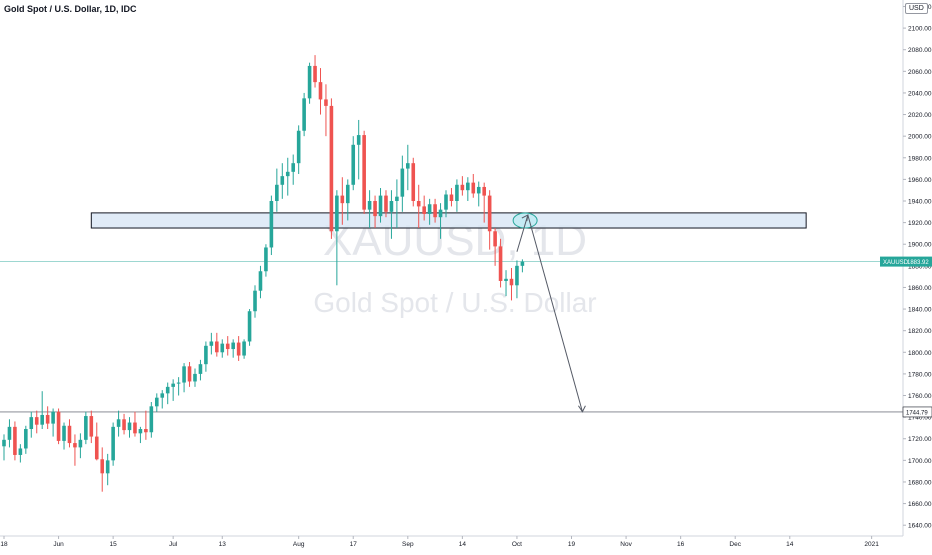 The height and width of the screenshot is (555, 932). Describe the element at coordinates (920, 374) in the screenshot. I see `y-tick-label: 1780.00` at that location.